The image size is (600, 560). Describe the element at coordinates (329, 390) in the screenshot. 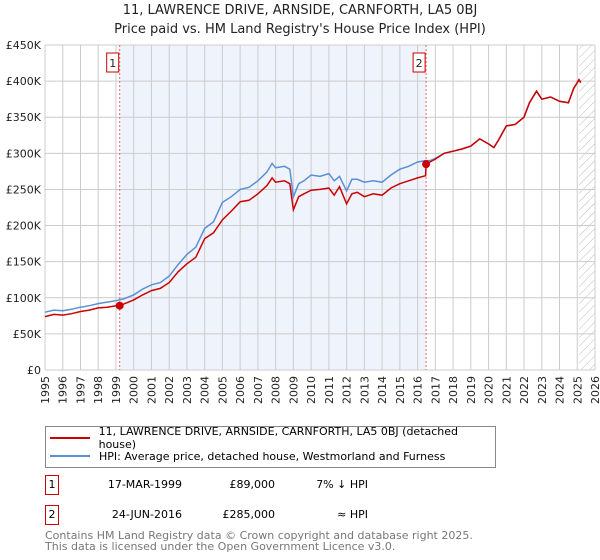

I see `x-tick-label: 2011` at that location.